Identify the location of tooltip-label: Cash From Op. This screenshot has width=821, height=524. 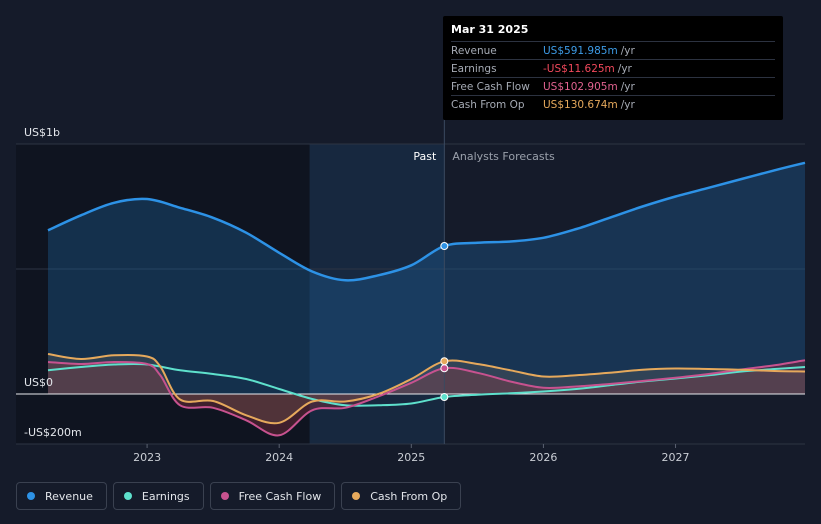
(488, 104).